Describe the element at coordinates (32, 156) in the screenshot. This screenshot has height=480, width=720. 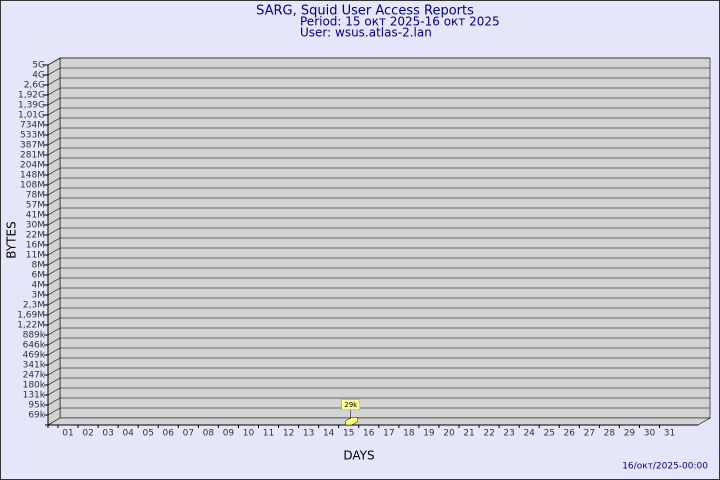
I see `y-tick-label: 281M` at that location.